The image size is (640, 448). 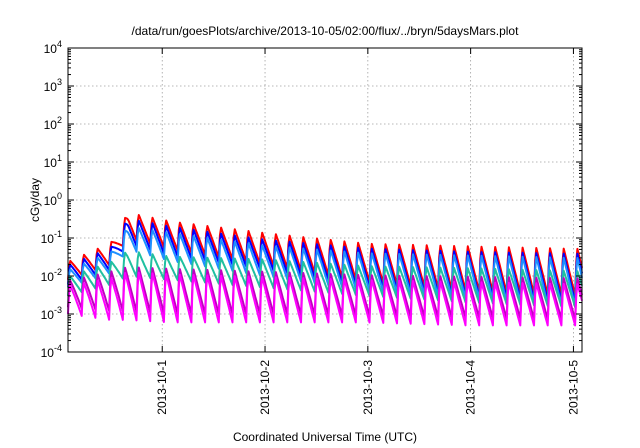 What do you see at coordinates (35, 200) in the screenshot?
I see `y-axis-label: cGy/day` at bounding box center [35, 200].